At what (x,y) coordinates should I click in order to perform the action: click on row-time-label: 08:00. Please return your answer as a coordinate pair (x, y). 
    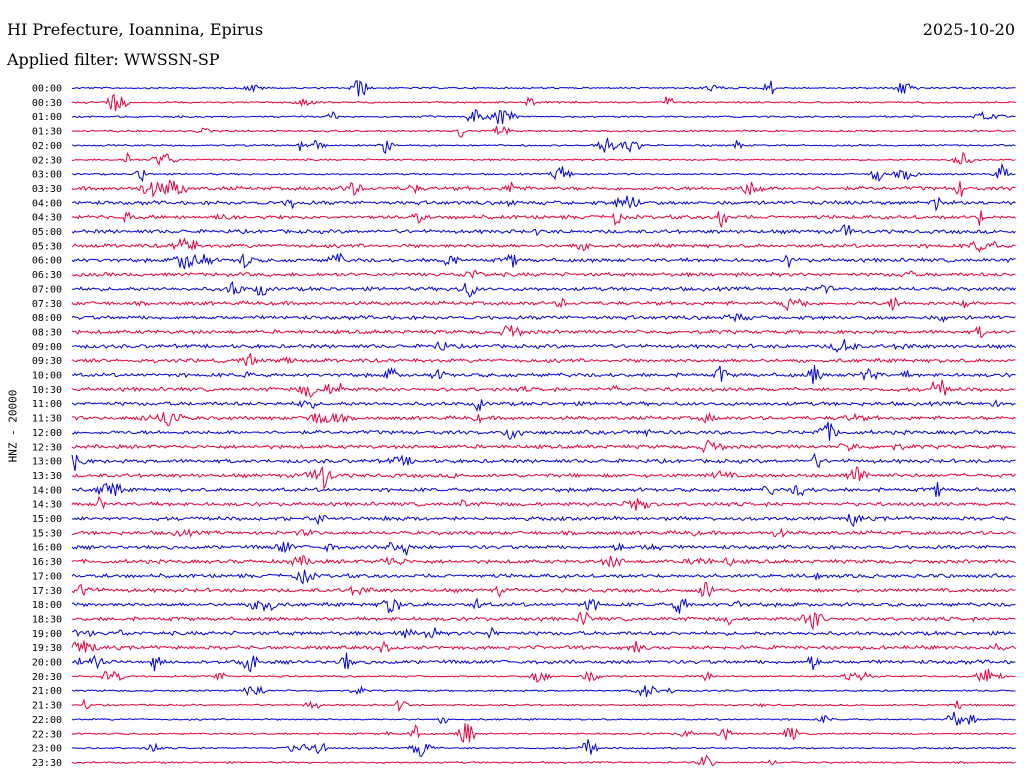
    Looking at the image, I should click on (47, 318).